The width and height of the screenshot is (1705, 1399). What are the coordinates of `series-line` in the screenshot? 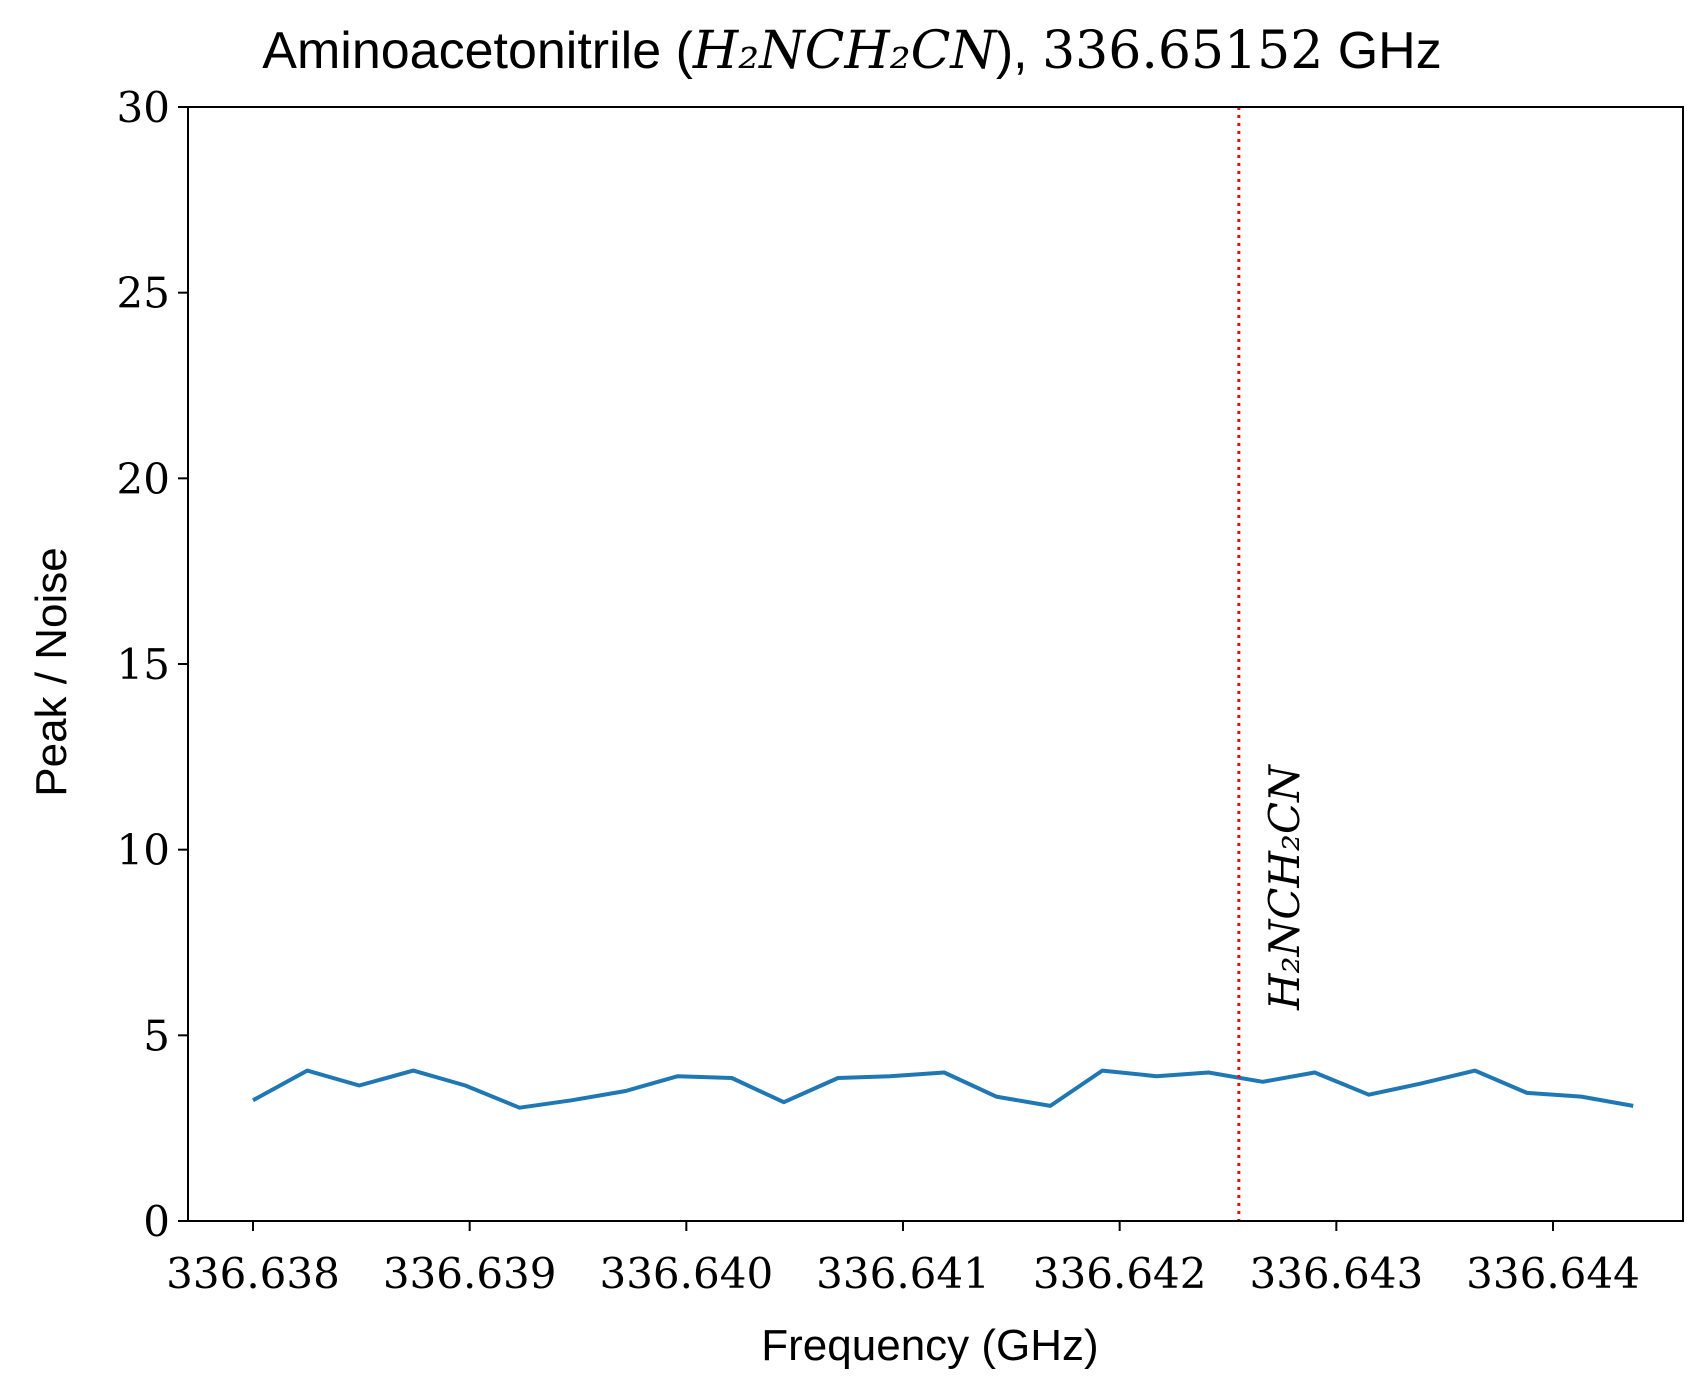 It's located at (943, 1089).